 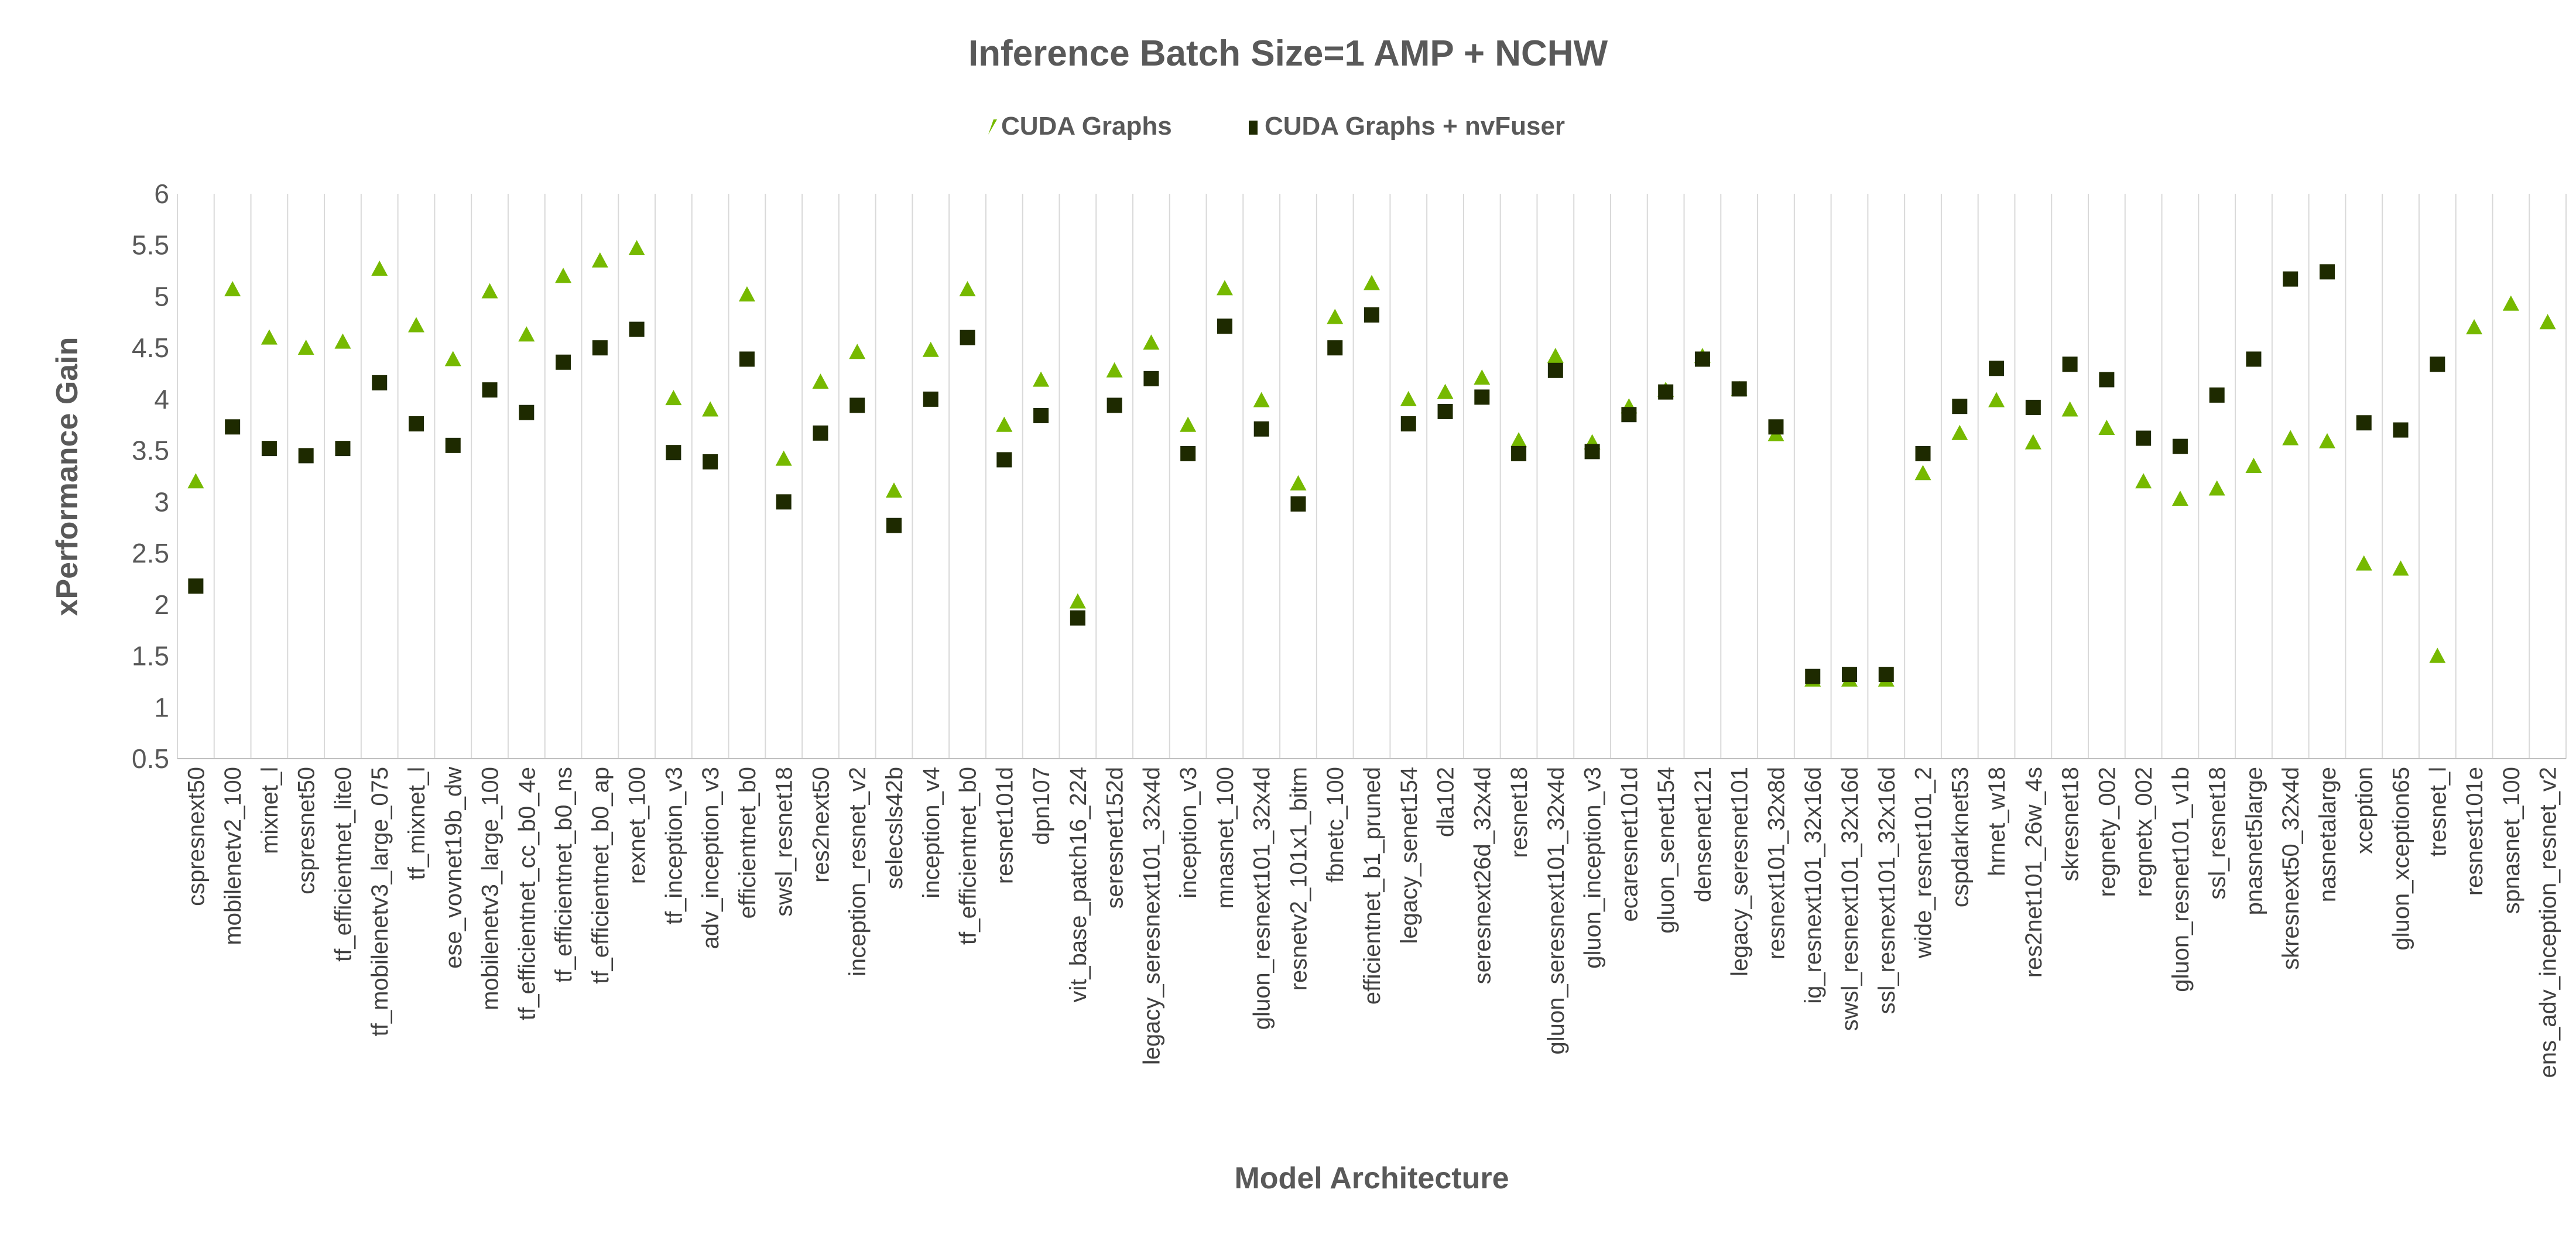 What do you see at coordinates (564, 874) in the screenshot?
I see `x-tick-label: tf_efficientnet_b0_ns` at bounding box center [564, 874].